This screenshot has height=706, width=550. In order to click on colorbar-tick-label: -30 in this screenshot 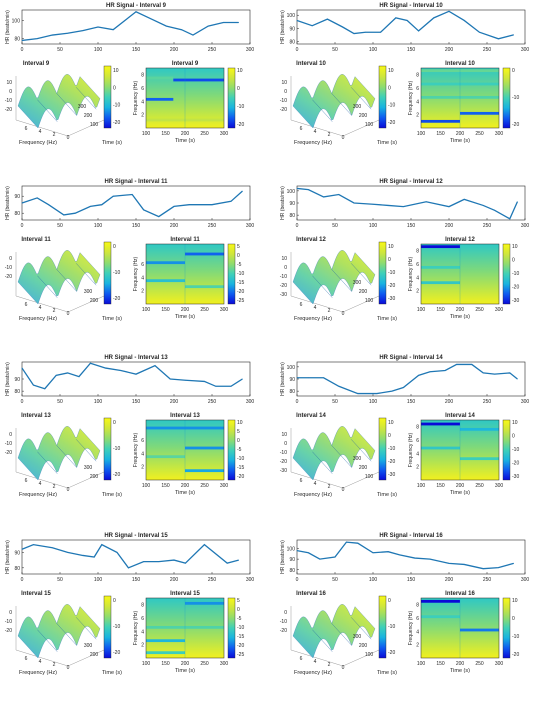, I will do `click(391, 475)`.